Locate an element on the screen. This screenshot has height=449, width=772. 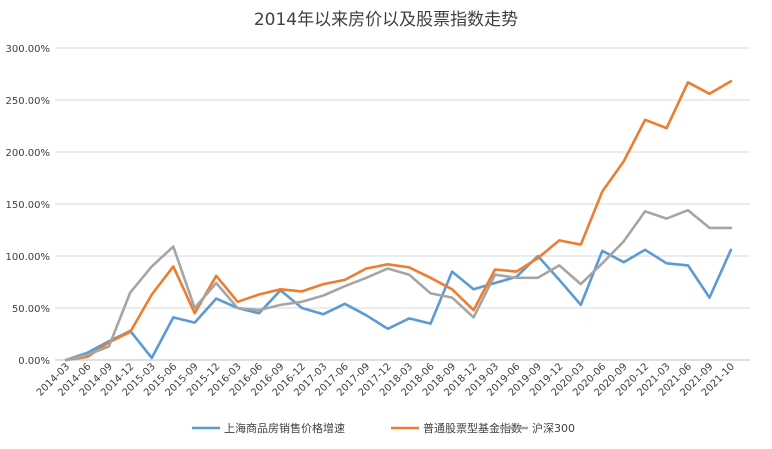
legend-label: 沪深300 is located at coordinates (553, 428).